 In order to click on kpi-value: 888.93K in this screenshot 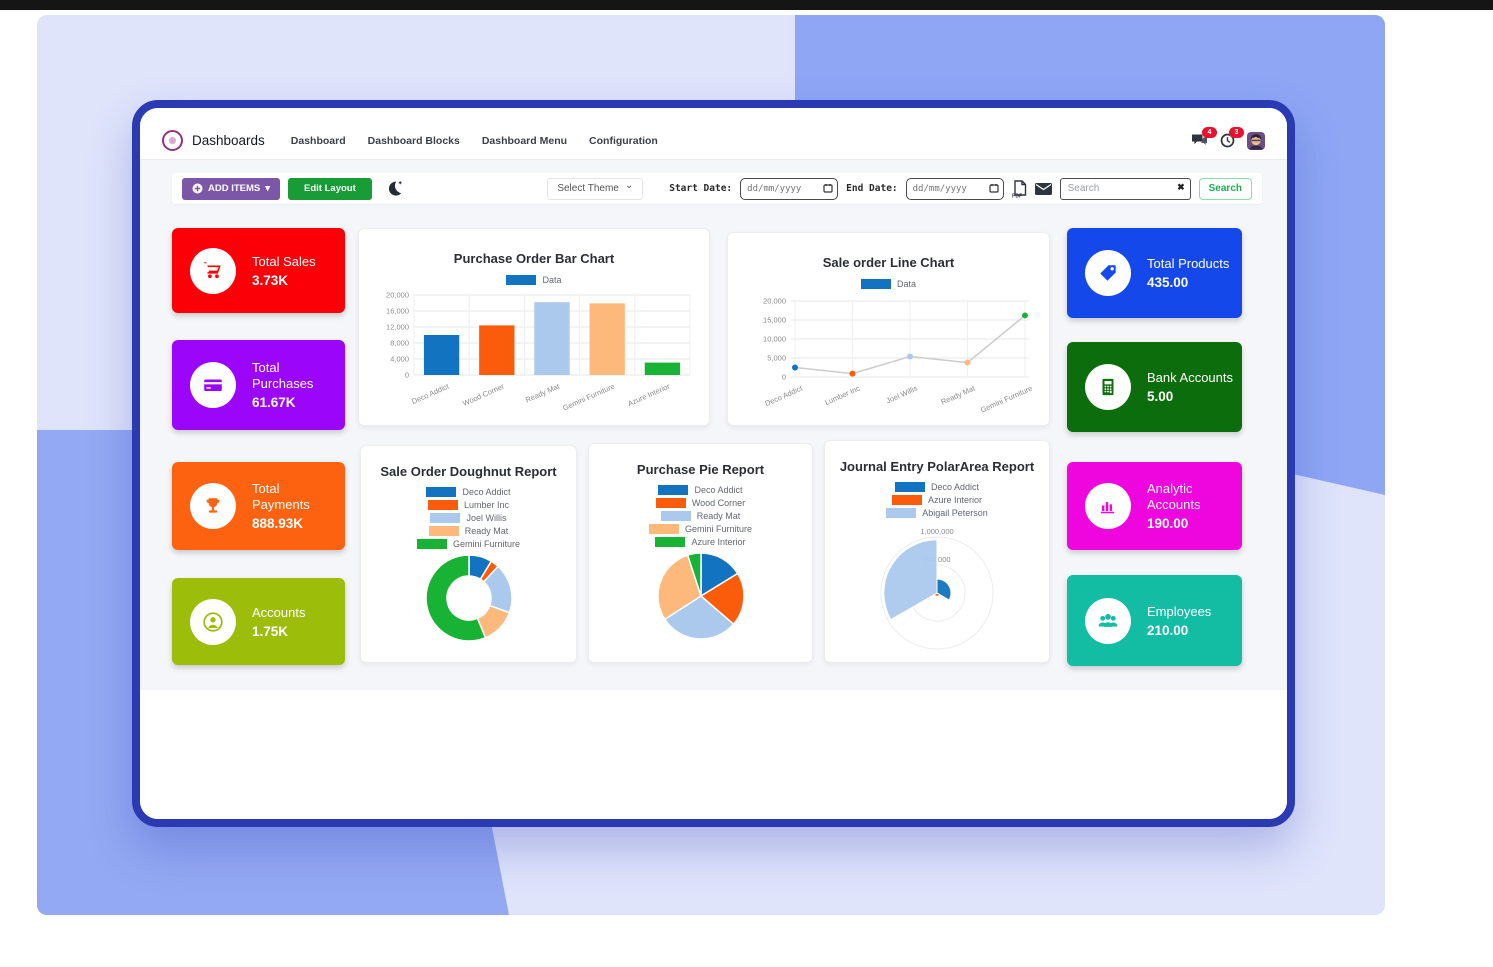, I will do `click(278, 523)`.